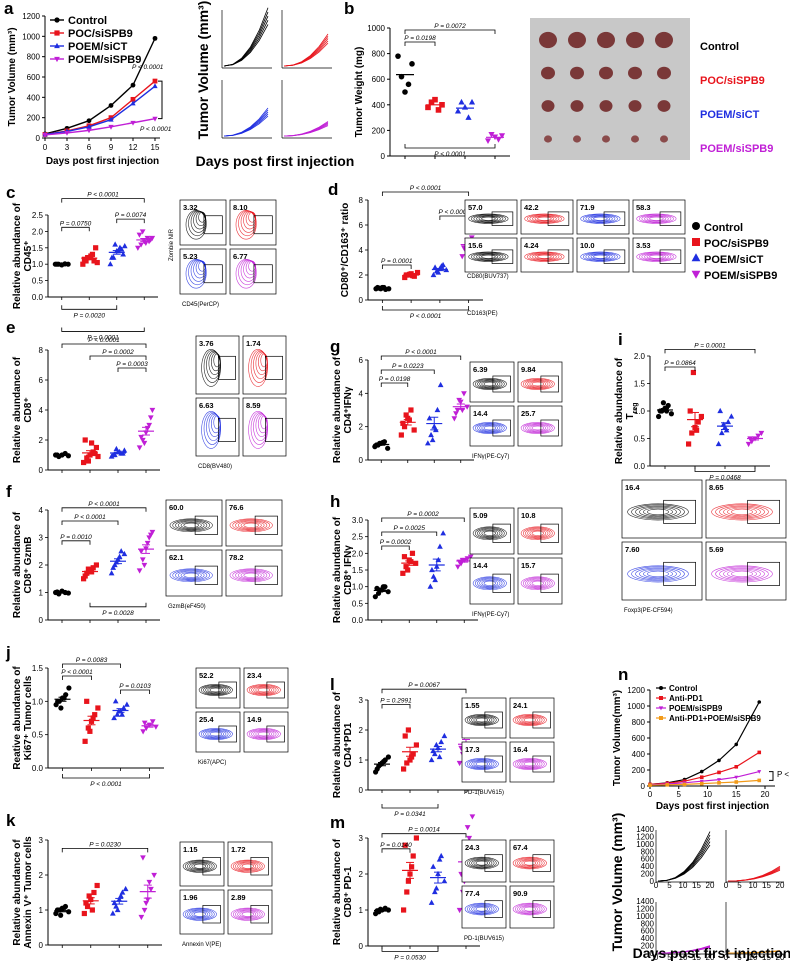  Describe the element at coordinates (725, 469) in the screenshot. I see `i-p-value-line` at that location.